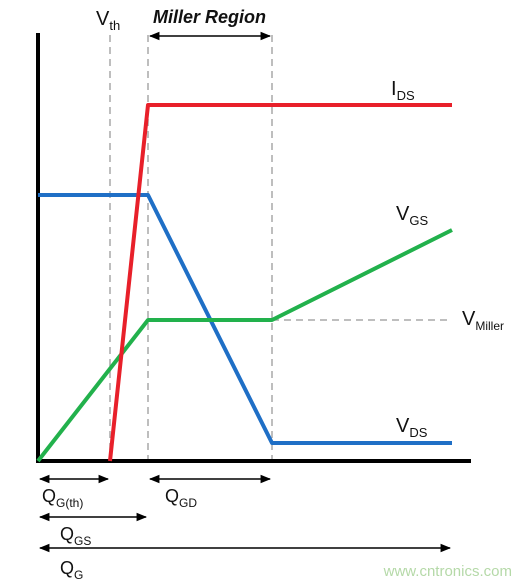 The width and height of the screenshot is (521, 584). Describe the element at coordinates (108, 20) in the screenshot. I see `vth-label: Vth` at that location.